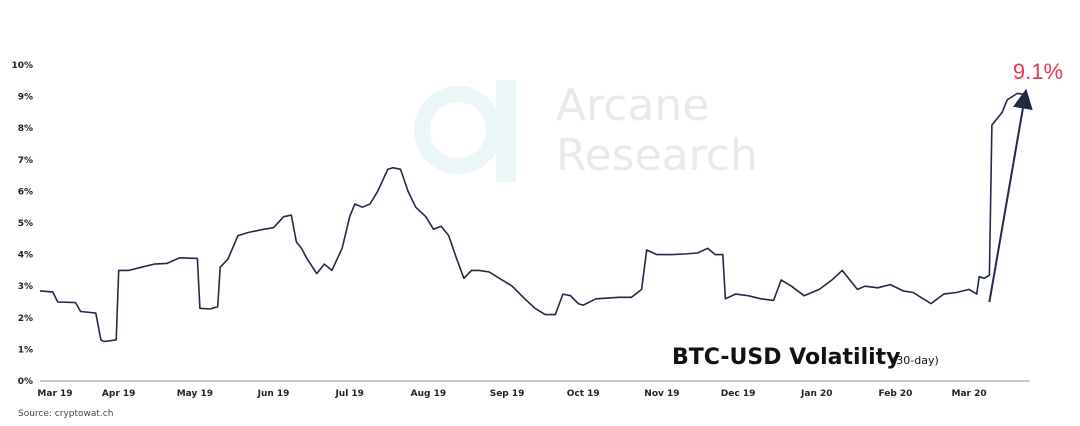 This screenshot has height=426, width=1080. What do you see at coordinates (428, 394) in the screenshot?
I see `x-tick-label: Aug 19` at bounding box center [428, 394].